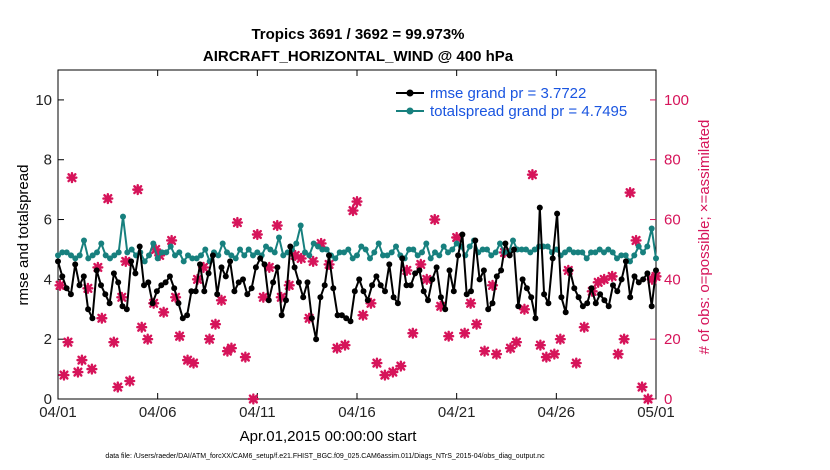 This screenshot has width=830, height=470. Describe the element at coordinates (528, 111) in the screenshot. I see `legend-spread-label: totalspread grand pr = 4.7495` at that location.